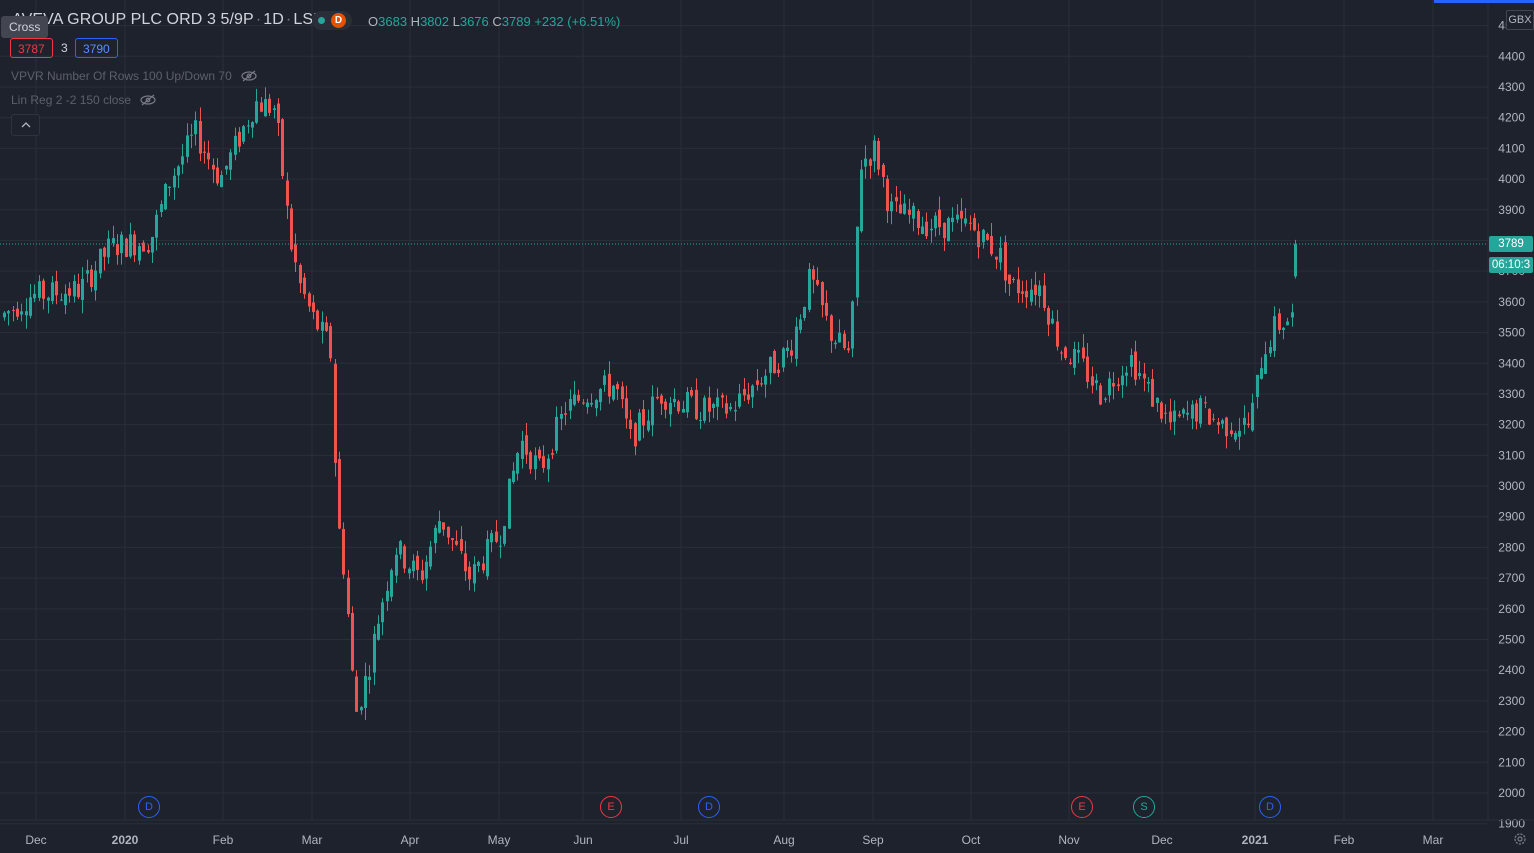 Image resolution: width=1534 pixels, height=853 pixels. I want to click on time-tick-label: Mar, so click(1433, 840).